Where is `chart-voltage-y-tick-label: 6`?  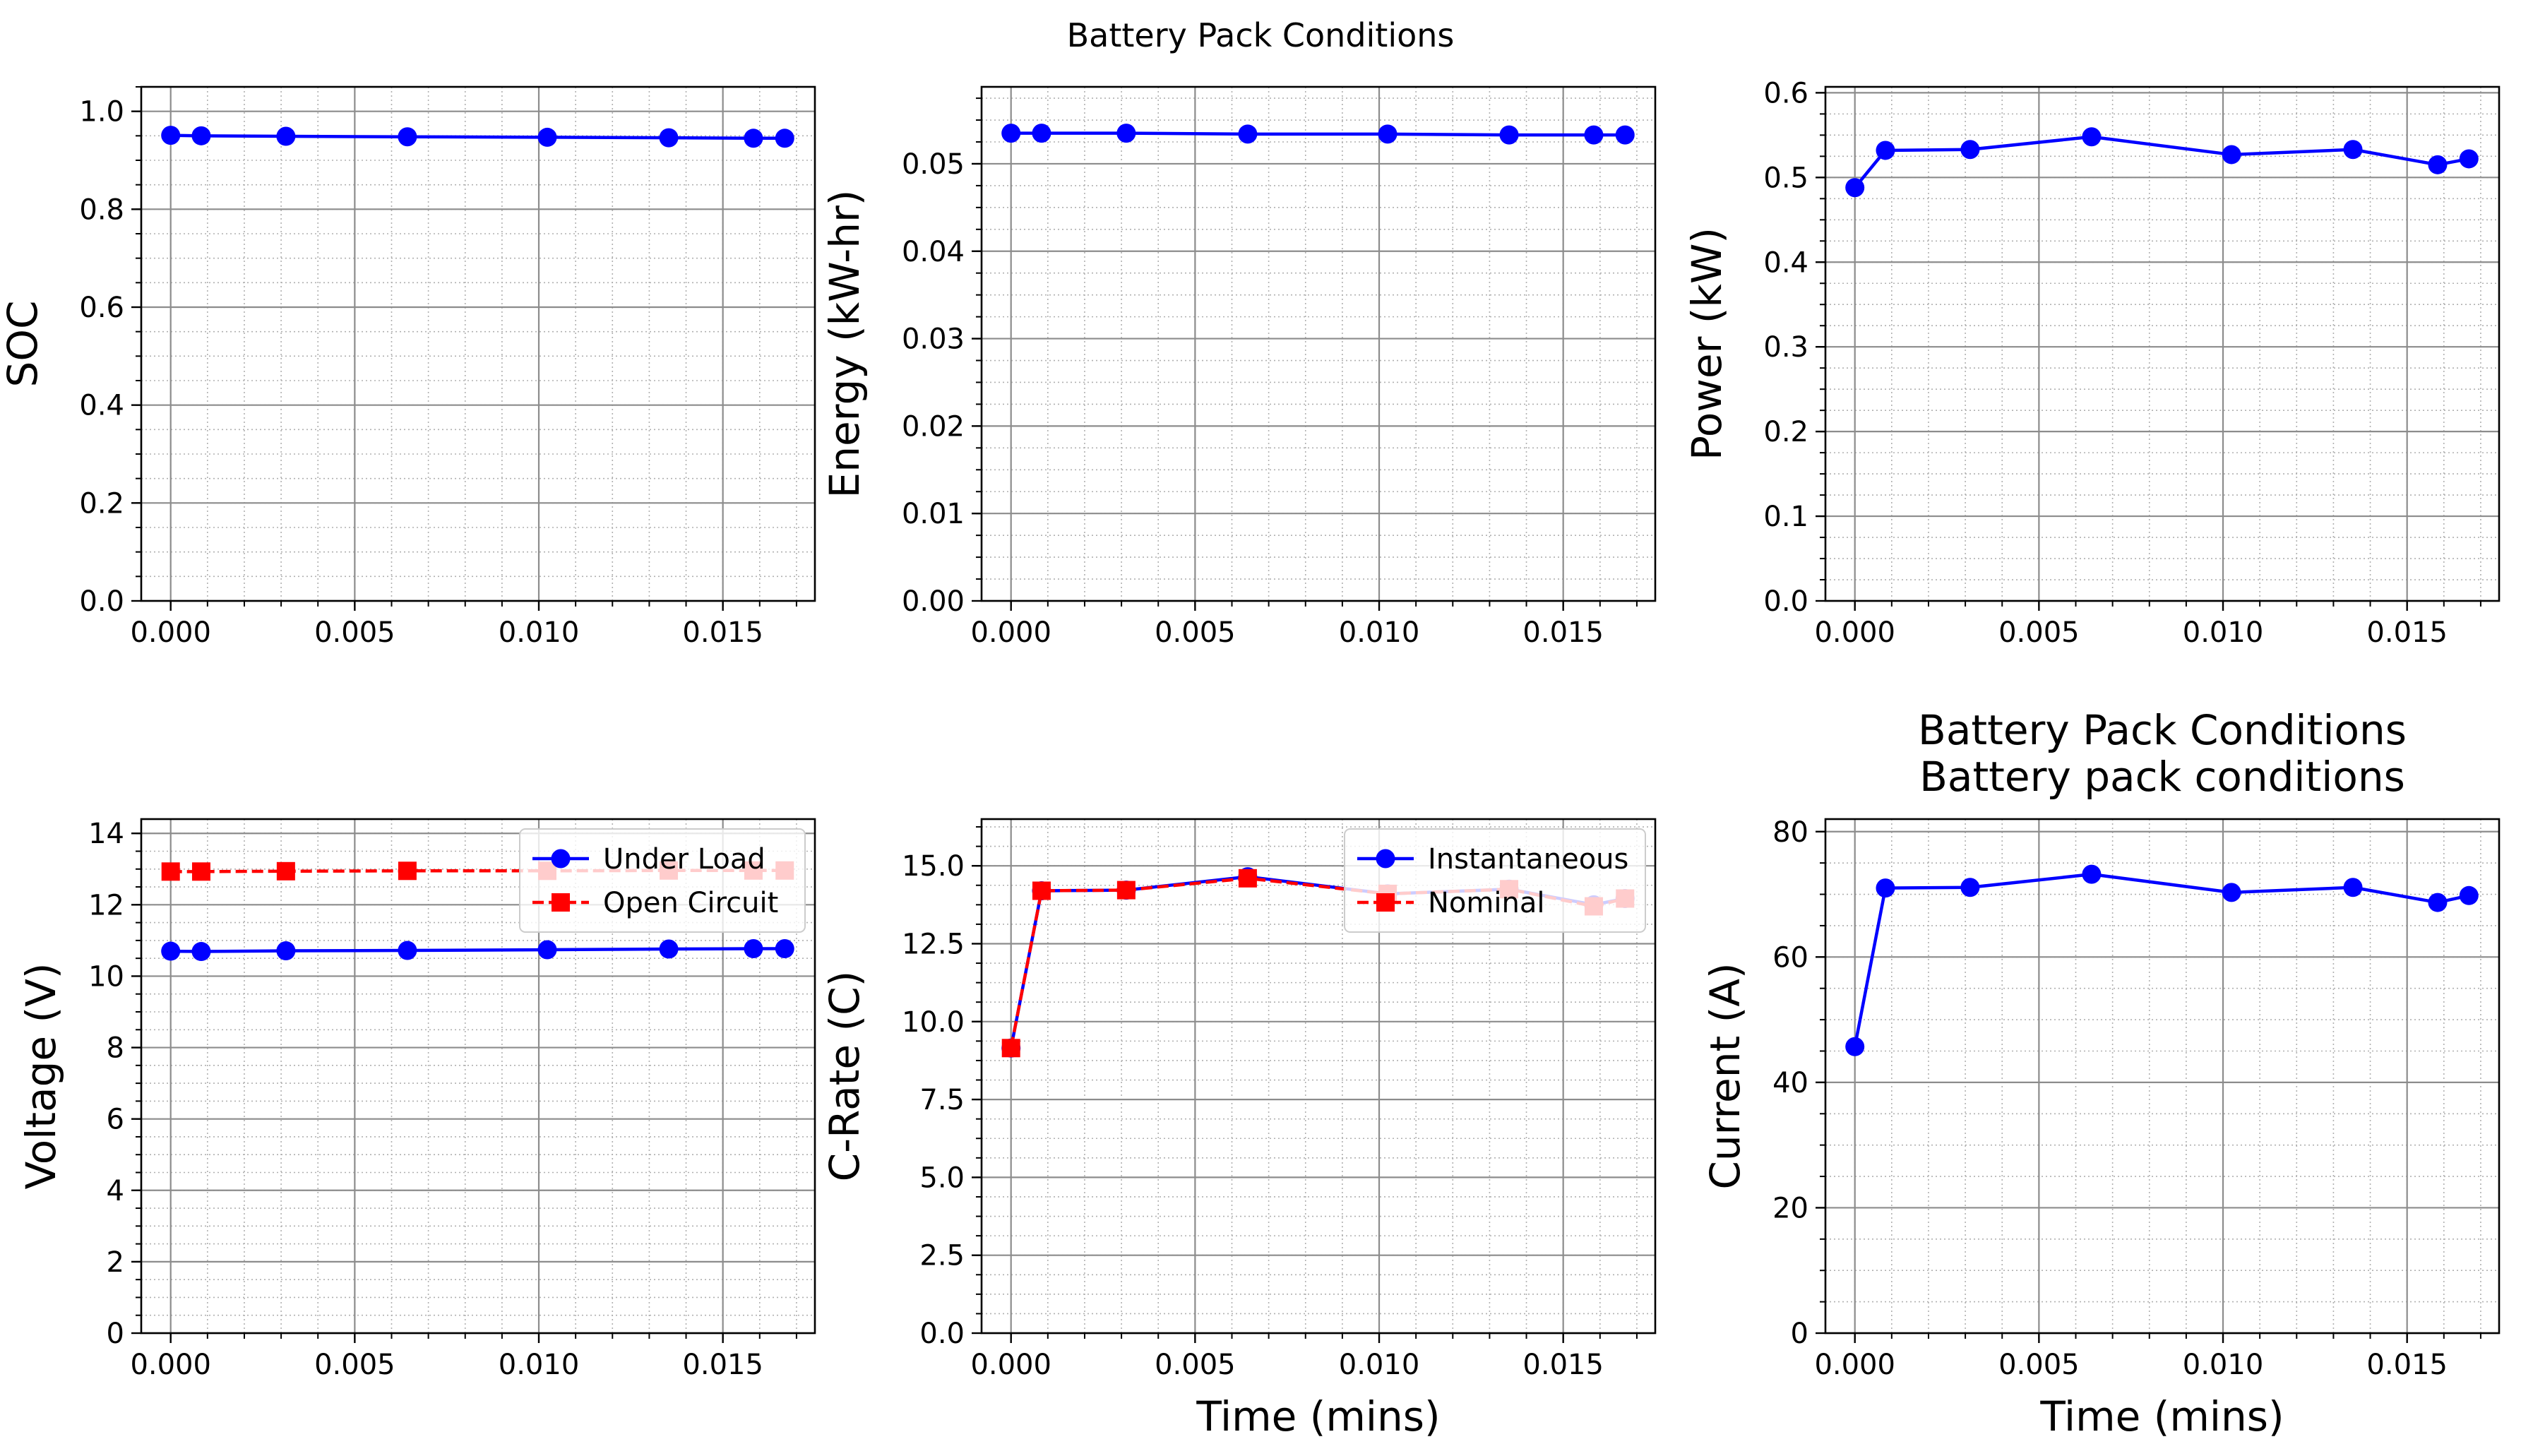
chart-voltage-y-tick-label: 6 is located at coordinates (116, 1120).